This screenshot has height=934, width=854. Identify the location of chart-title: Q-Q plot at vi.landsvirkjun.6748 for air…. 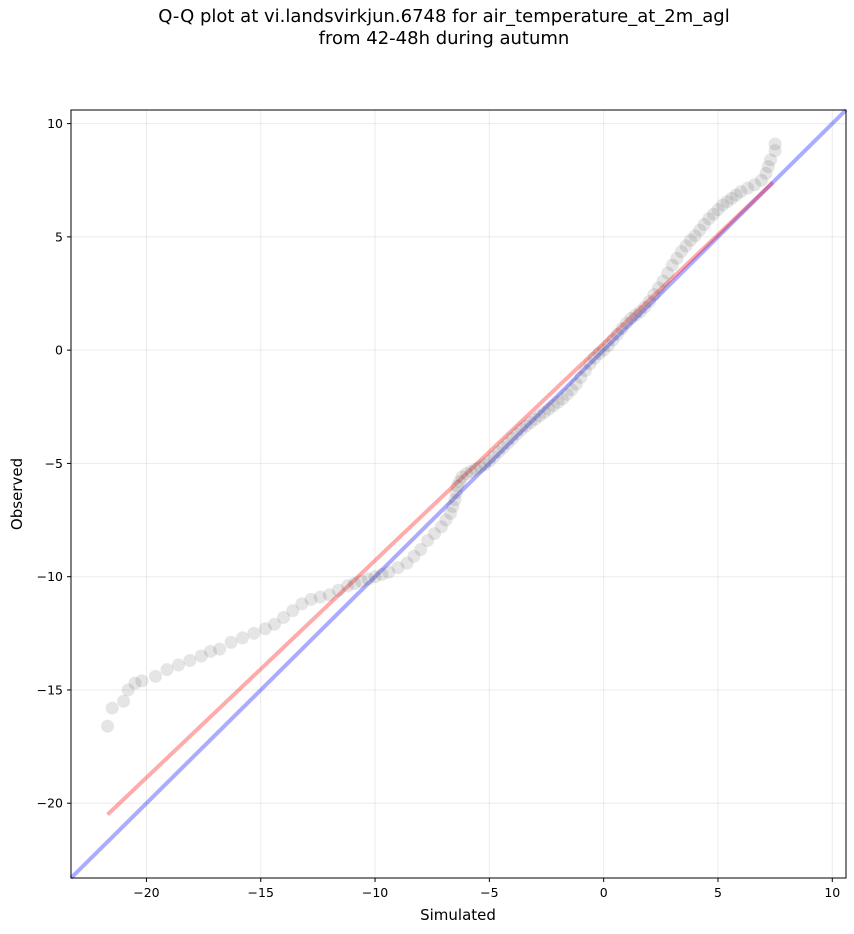
(427, 28).